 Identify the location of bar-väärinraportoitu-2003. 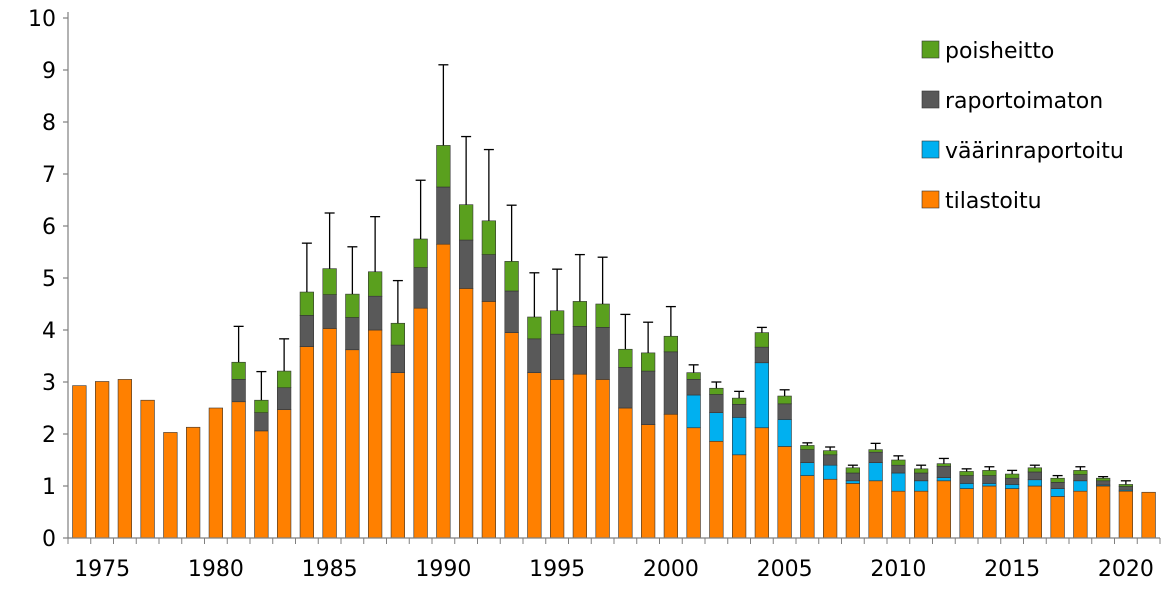
(739, 436).